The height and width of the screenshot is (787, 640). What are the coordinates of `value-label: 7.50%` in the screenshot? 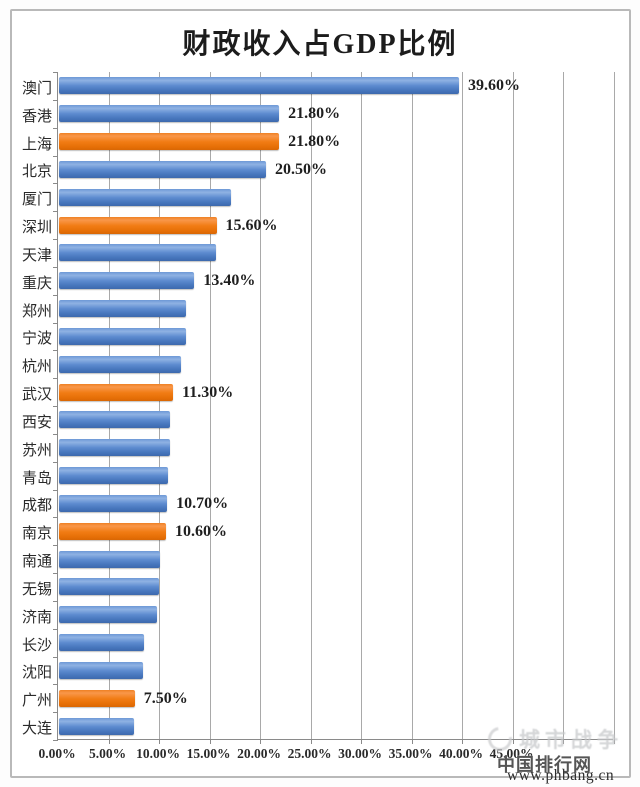 It's located at (165, 698).